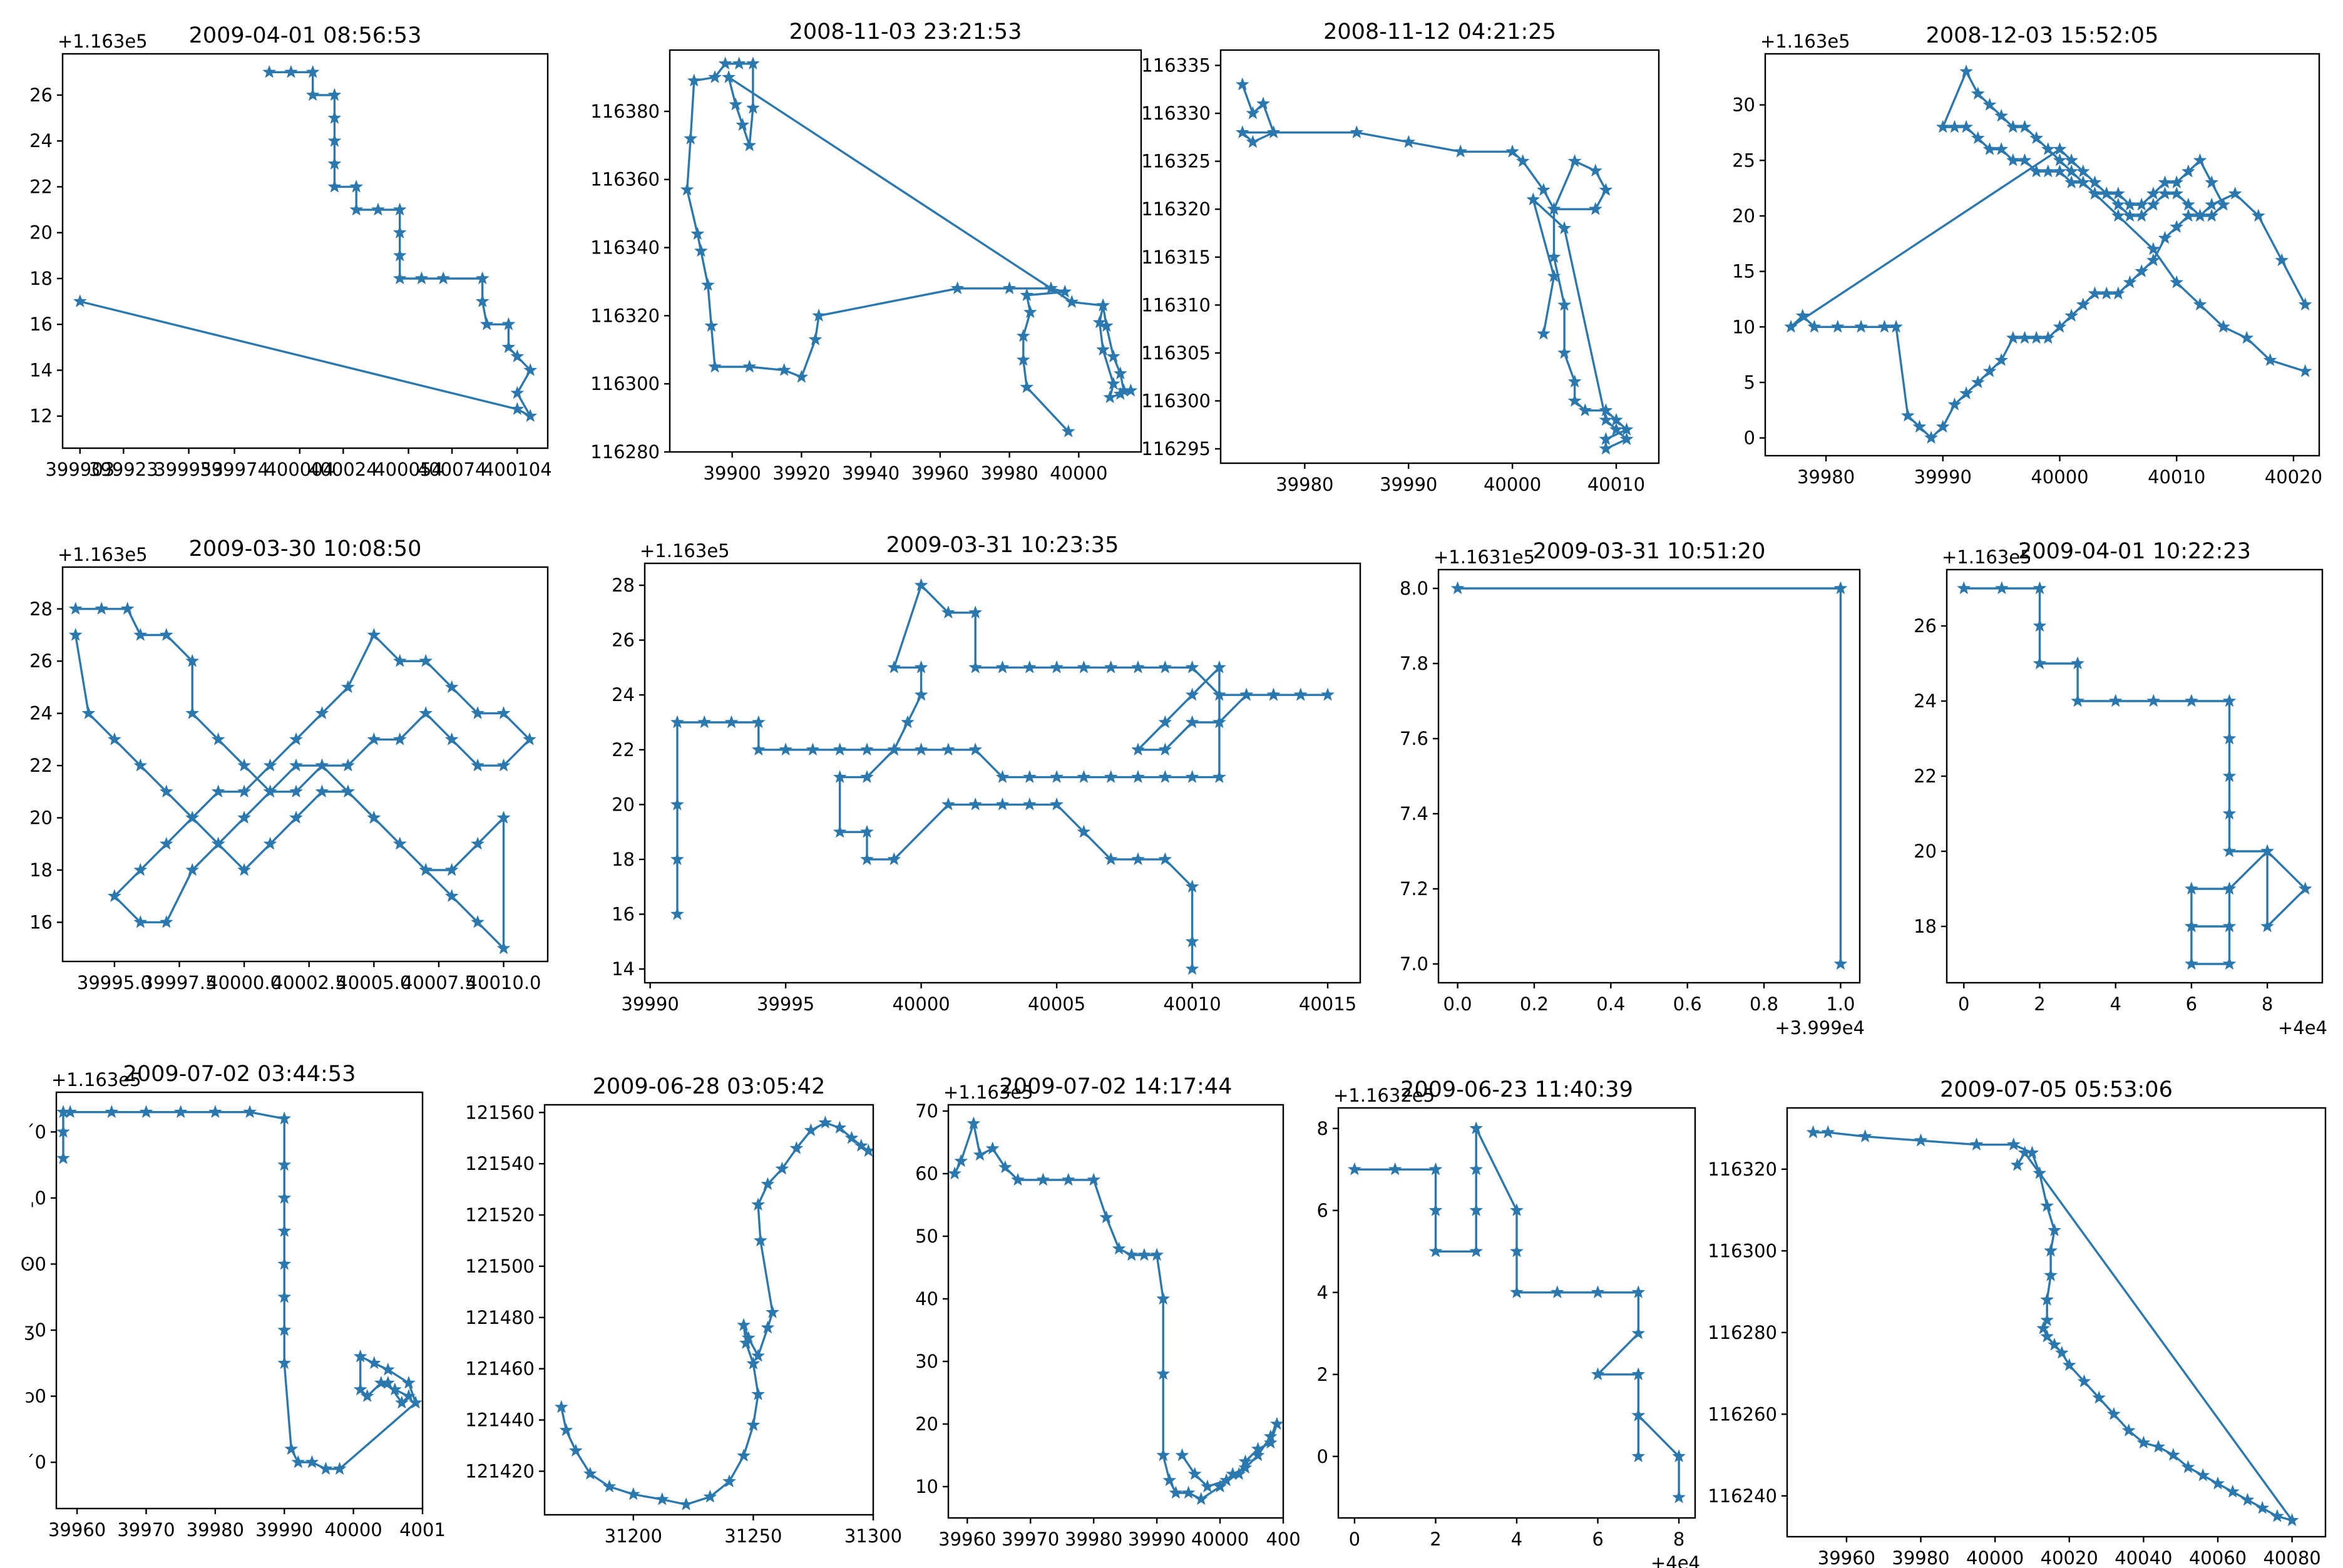 The height and width of the screenshot is (1568, 2343). I want to click on x-tick-label: 40010, so click(1616, 484).